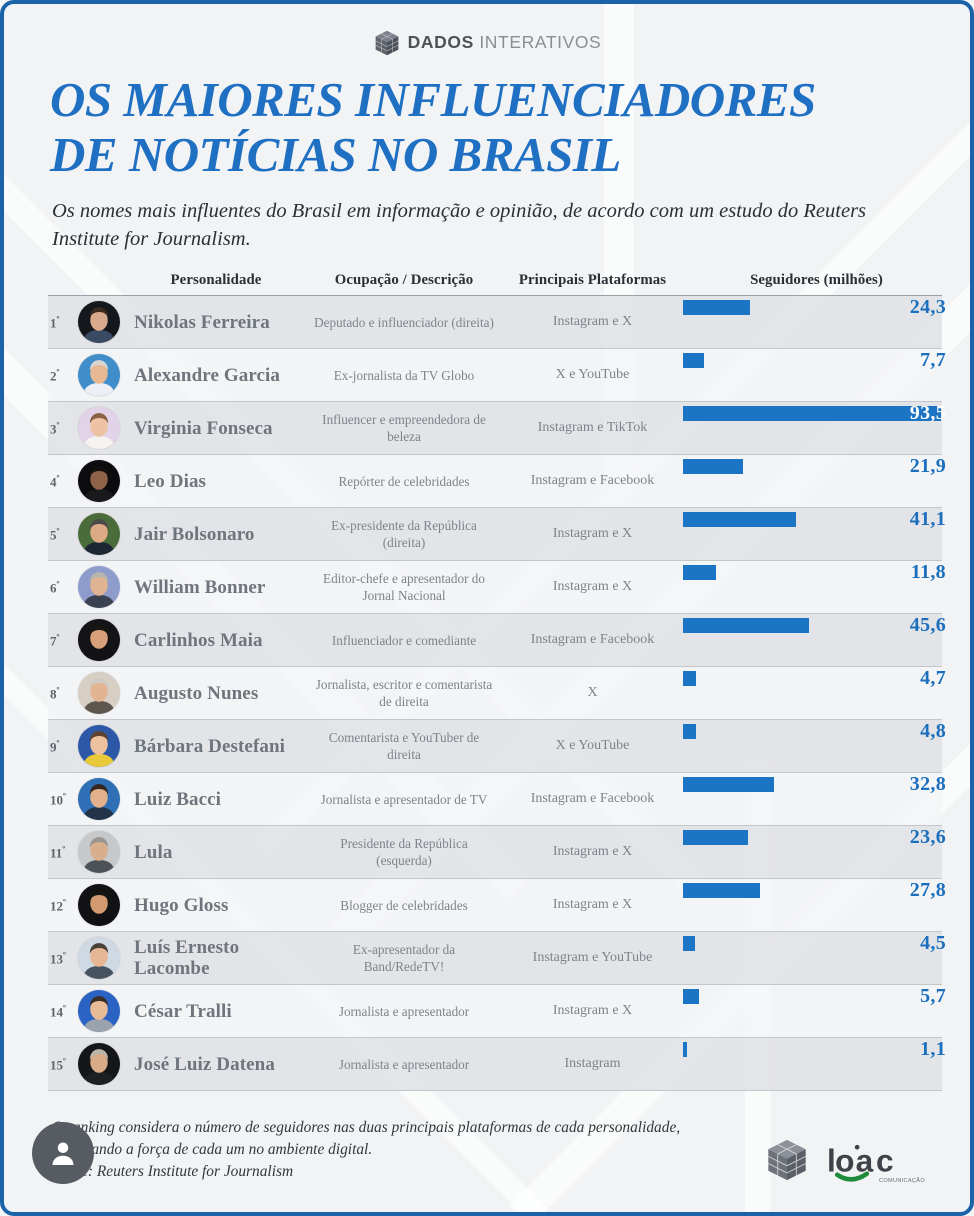 This screenshot has width=974, height=1216. What do you see at coordinates (55, 586) in the screenshot?
I see `row-rank: 6º` at bounding box center [55, 586].